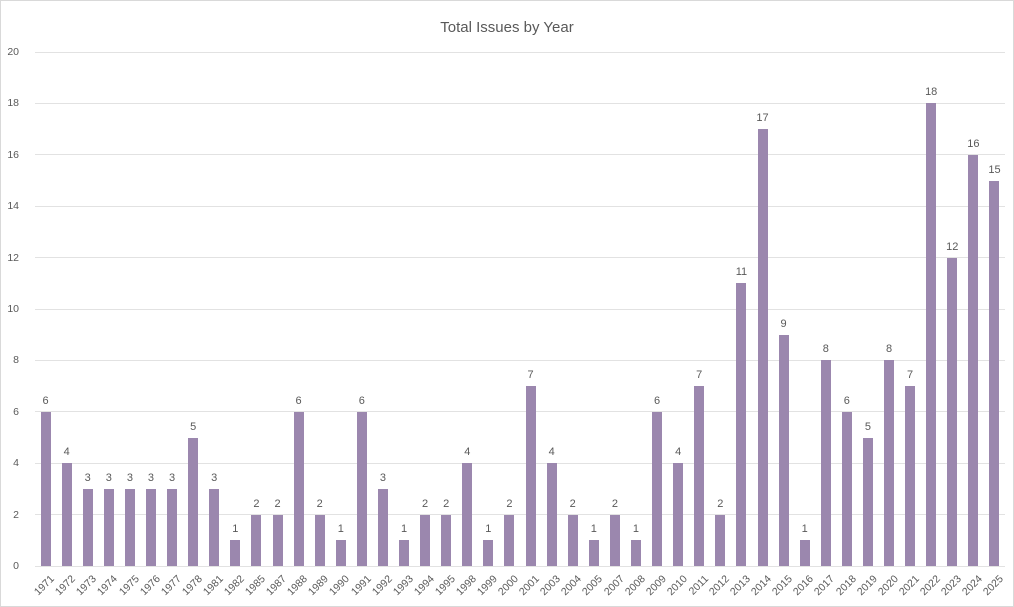 The width and height of the screenshot is (1014, 607). I want to click on bar-1992, so click(382, 527).